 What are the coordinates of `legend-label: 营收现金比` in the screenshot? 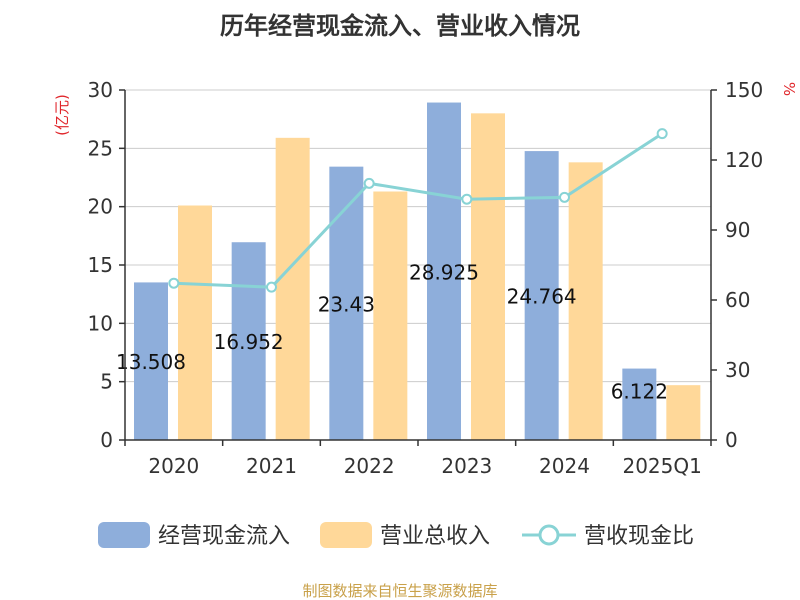 It's located at (639, 536).